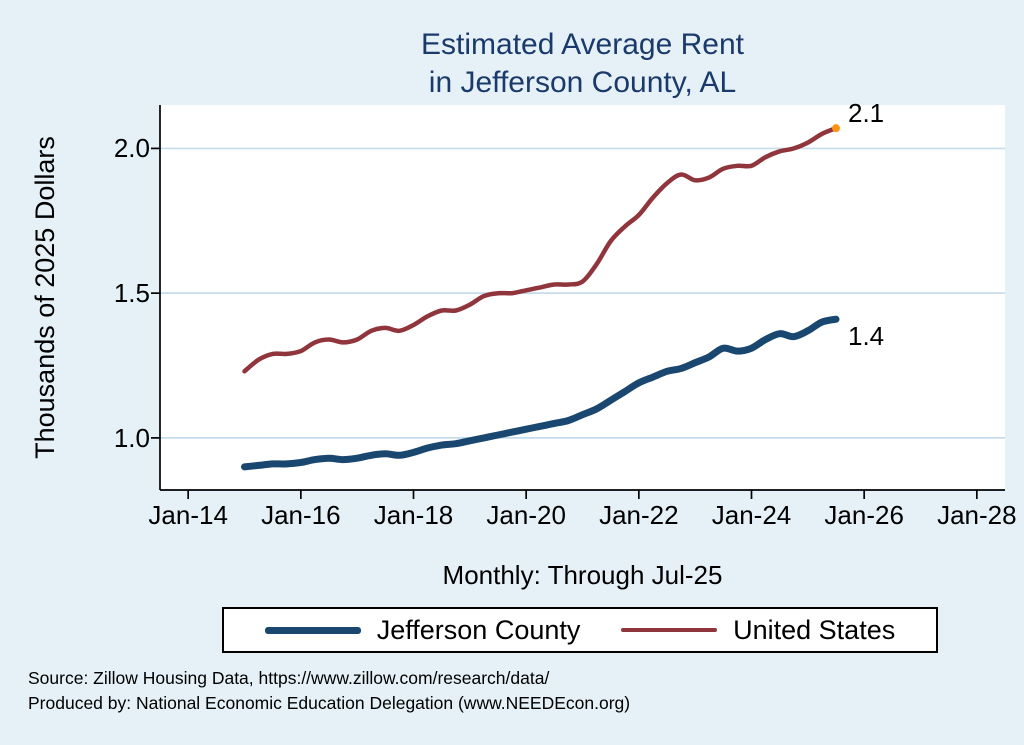 The image size is (1024, 745). What do you see at coordinates (478, 629) in the screenshot?
I see `legend-label-jefferson: Jefferson County` at bounding box center [478, 629].